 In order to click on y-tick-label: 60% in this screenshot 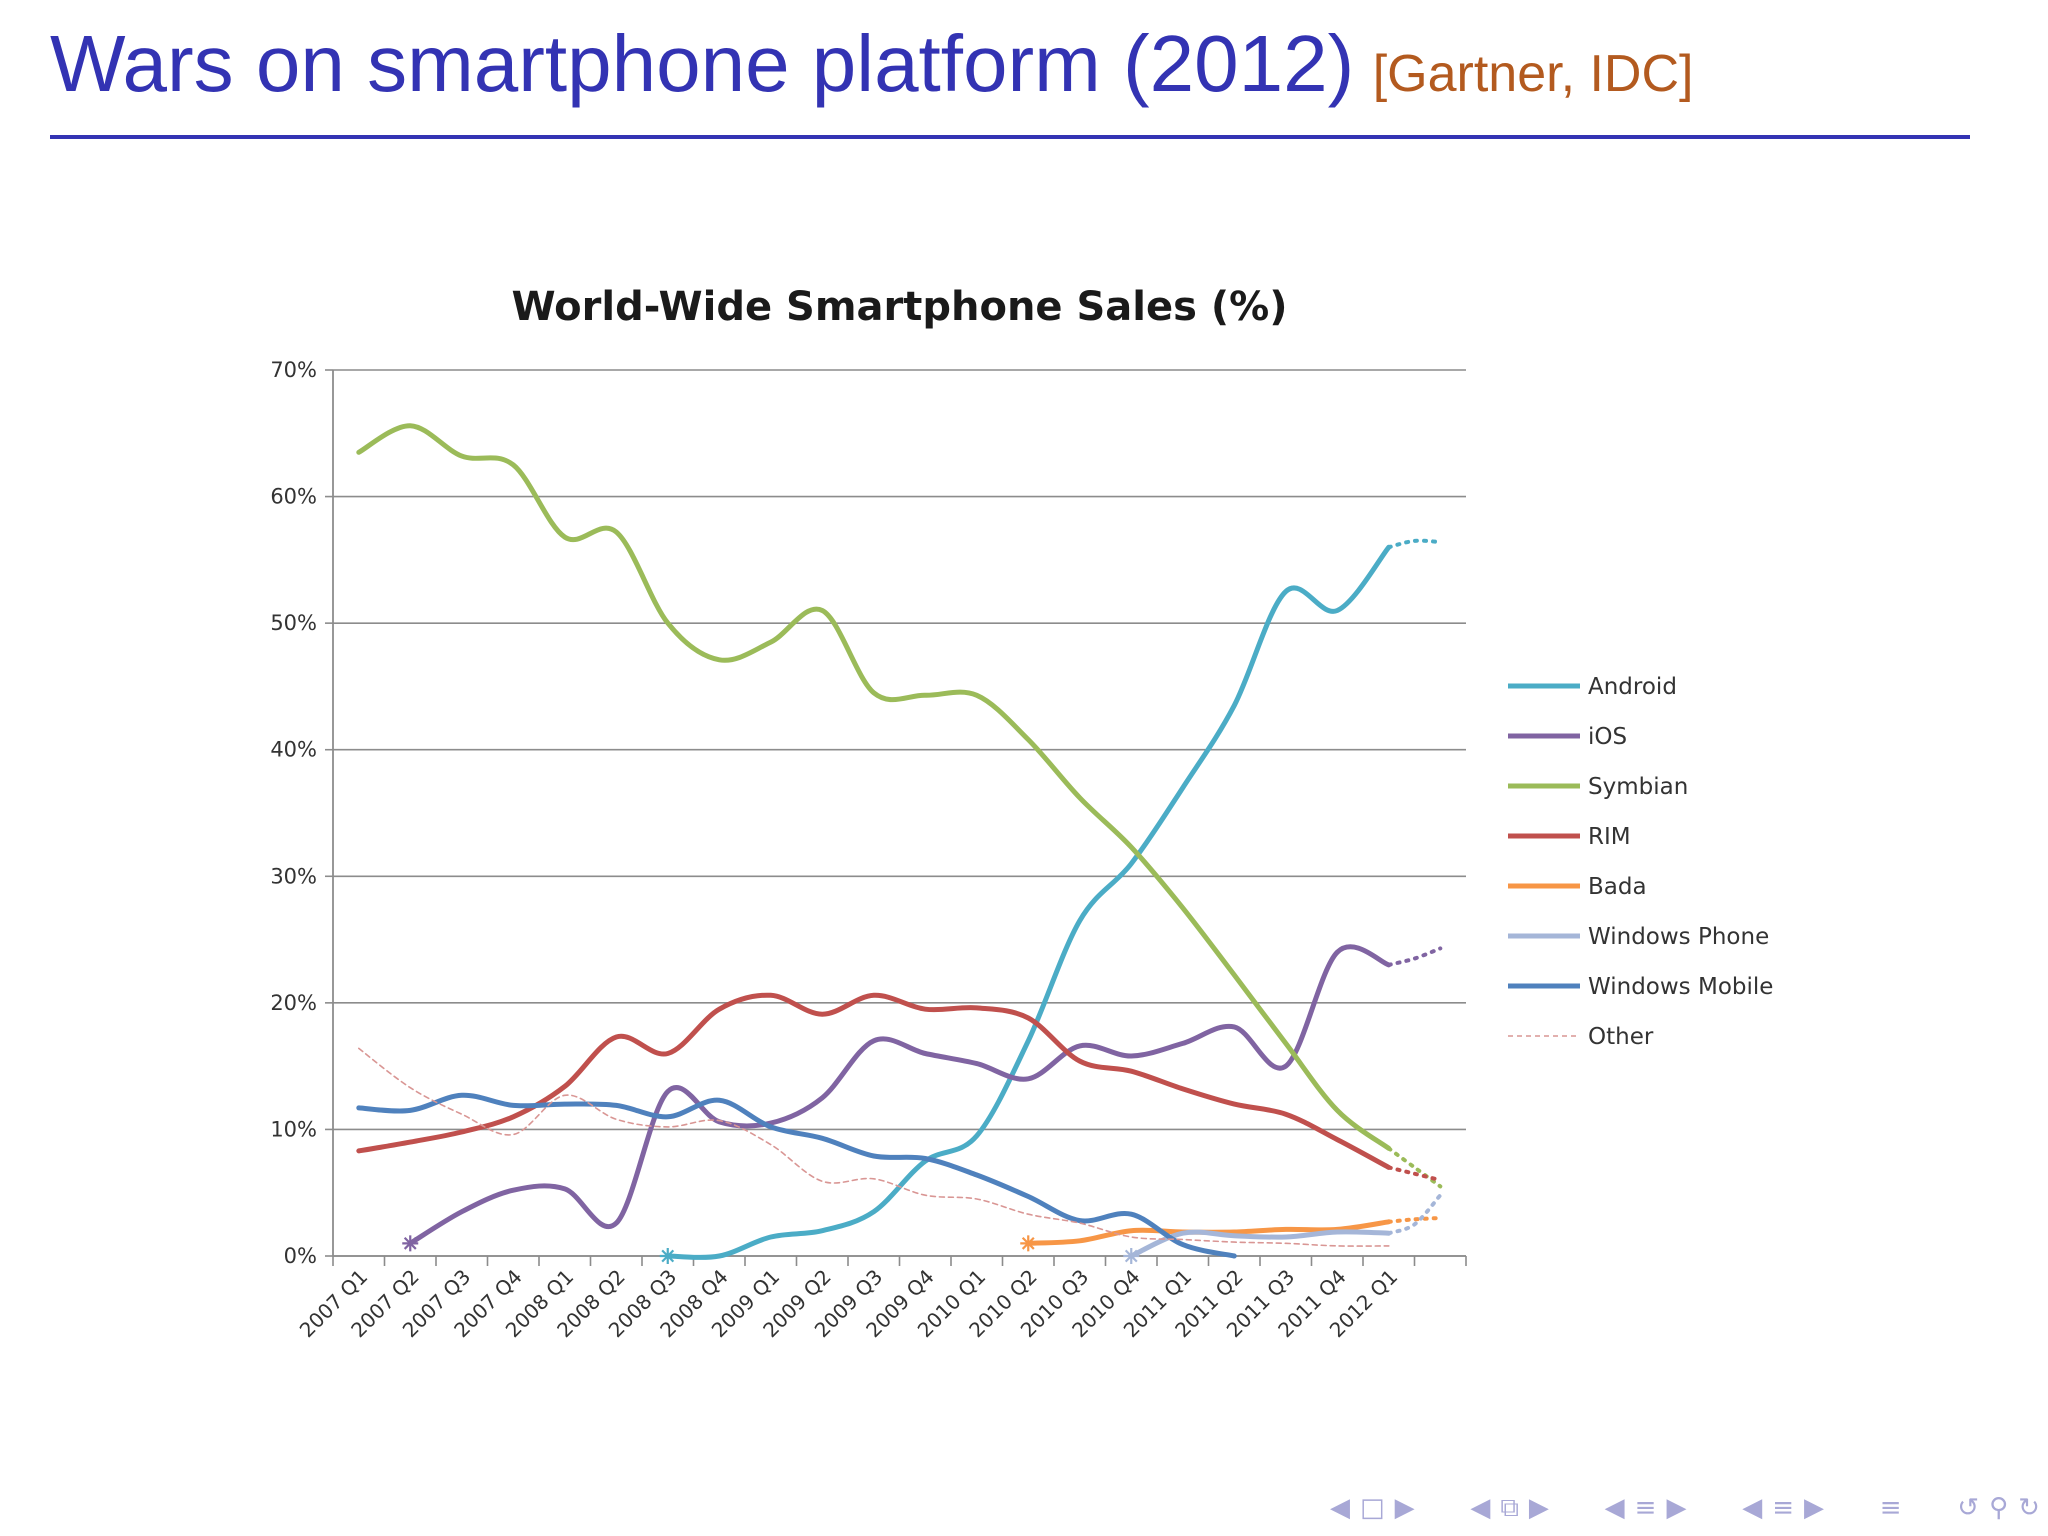, I will do `click(293, 497)`.